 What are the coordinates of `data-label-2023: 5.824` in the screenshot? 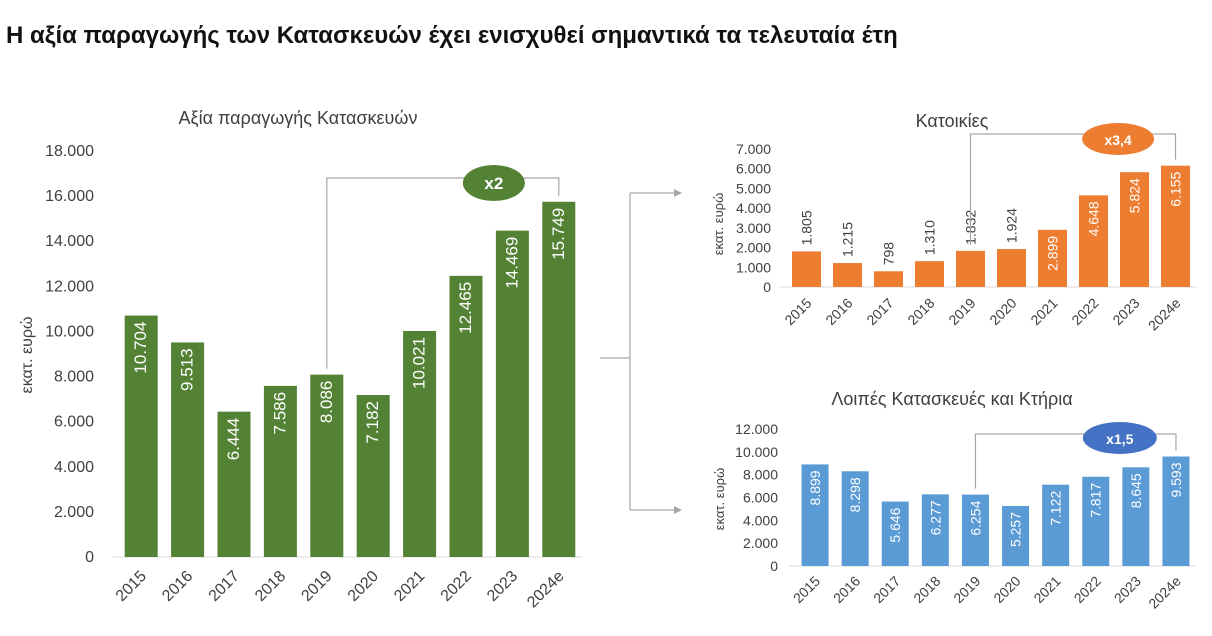 It's located at (1135, 195).